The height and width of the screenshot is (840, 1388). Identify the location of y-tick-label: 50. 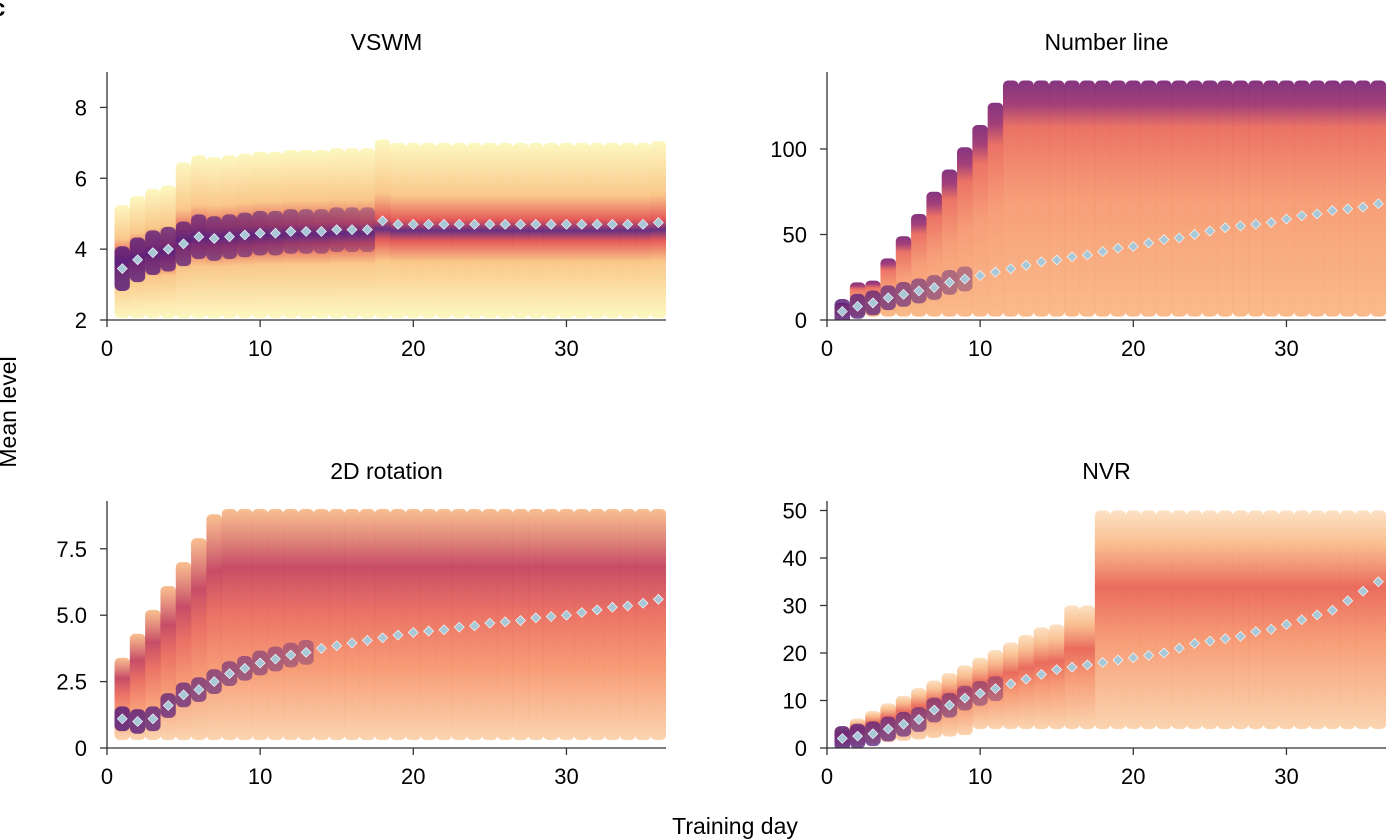
(795, 511).